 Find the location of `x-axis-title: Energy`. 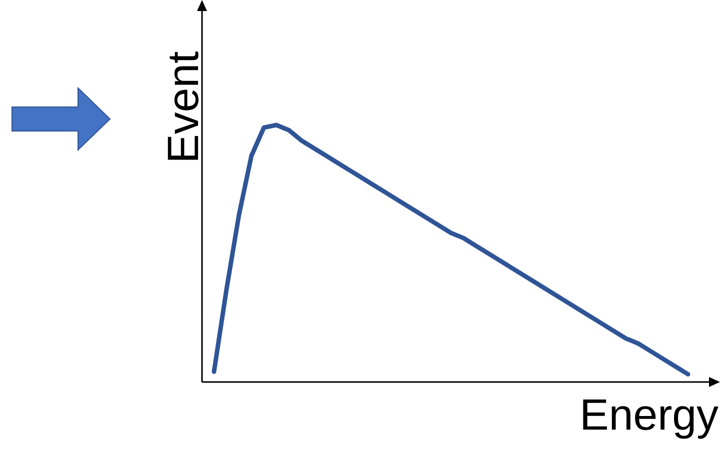

x-axis-title: Energy is located at coordinates (650, 419).